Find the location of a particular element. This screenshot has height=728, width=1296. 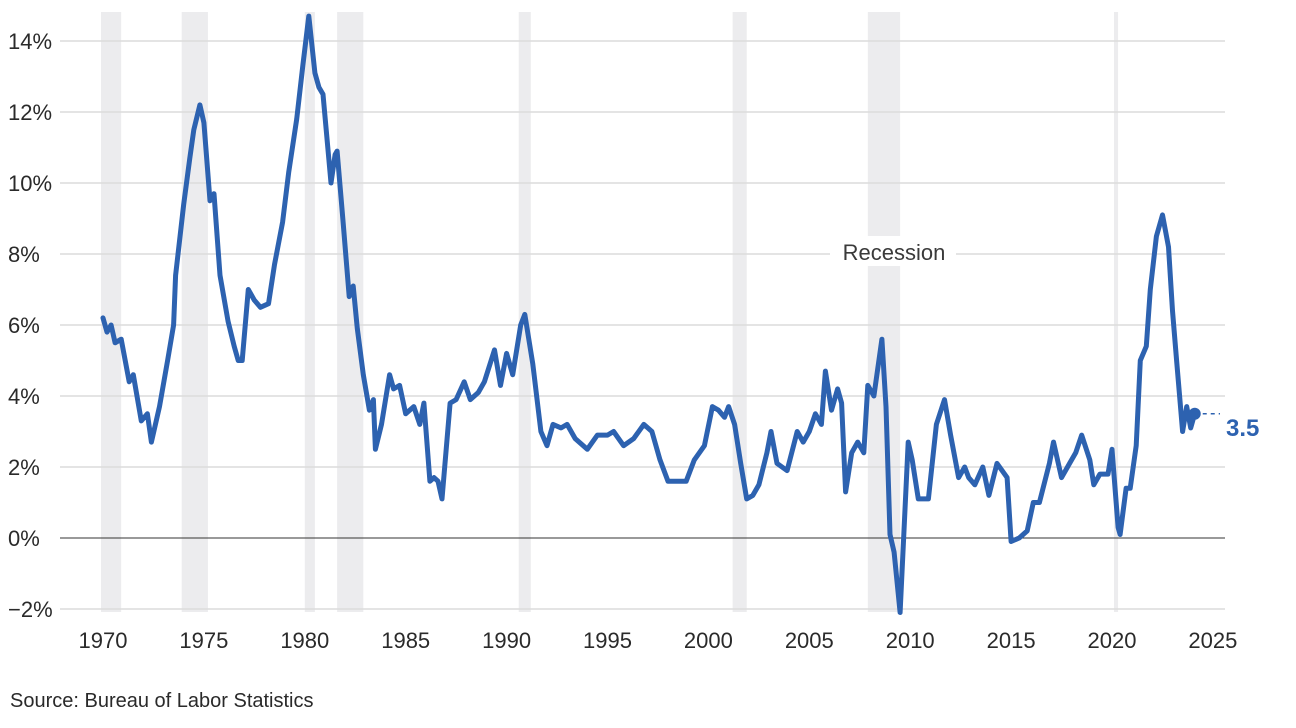

y-tick-label: 12% is located at coordinates (30, 112).